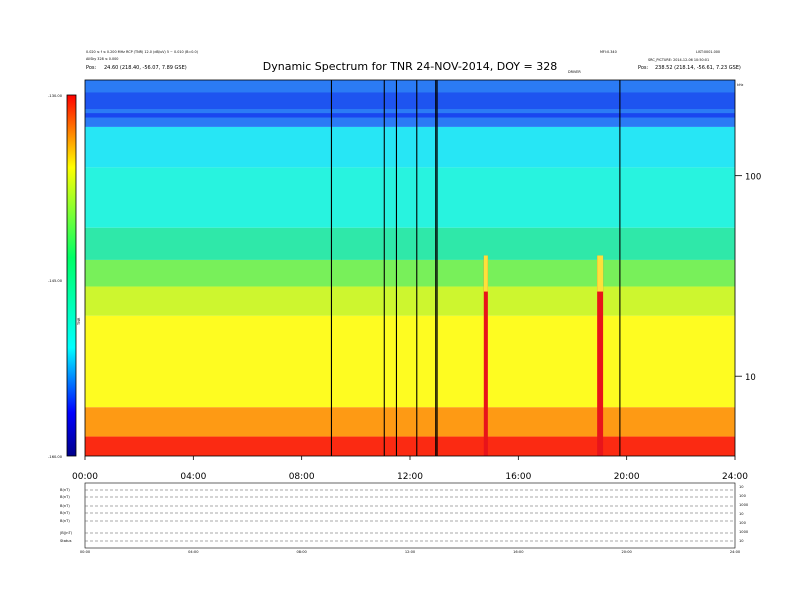  Describe the element at coordinates (55, 281) in the screenshot. I see `colorbar-tick-mid: -145.00` at that location.